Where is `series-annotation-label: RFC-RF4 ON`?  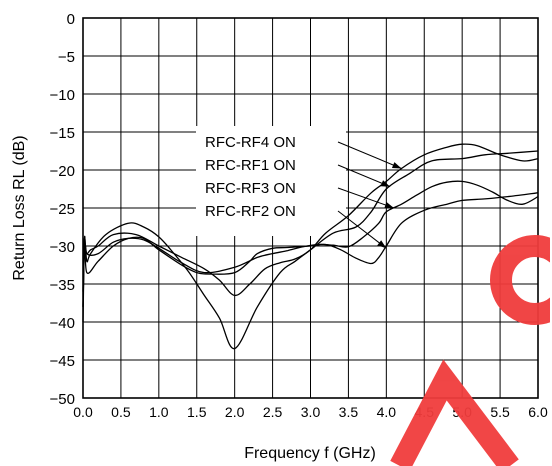
series-annotation-label: RFC-RF4 ON is located at coordinates (250, 142).